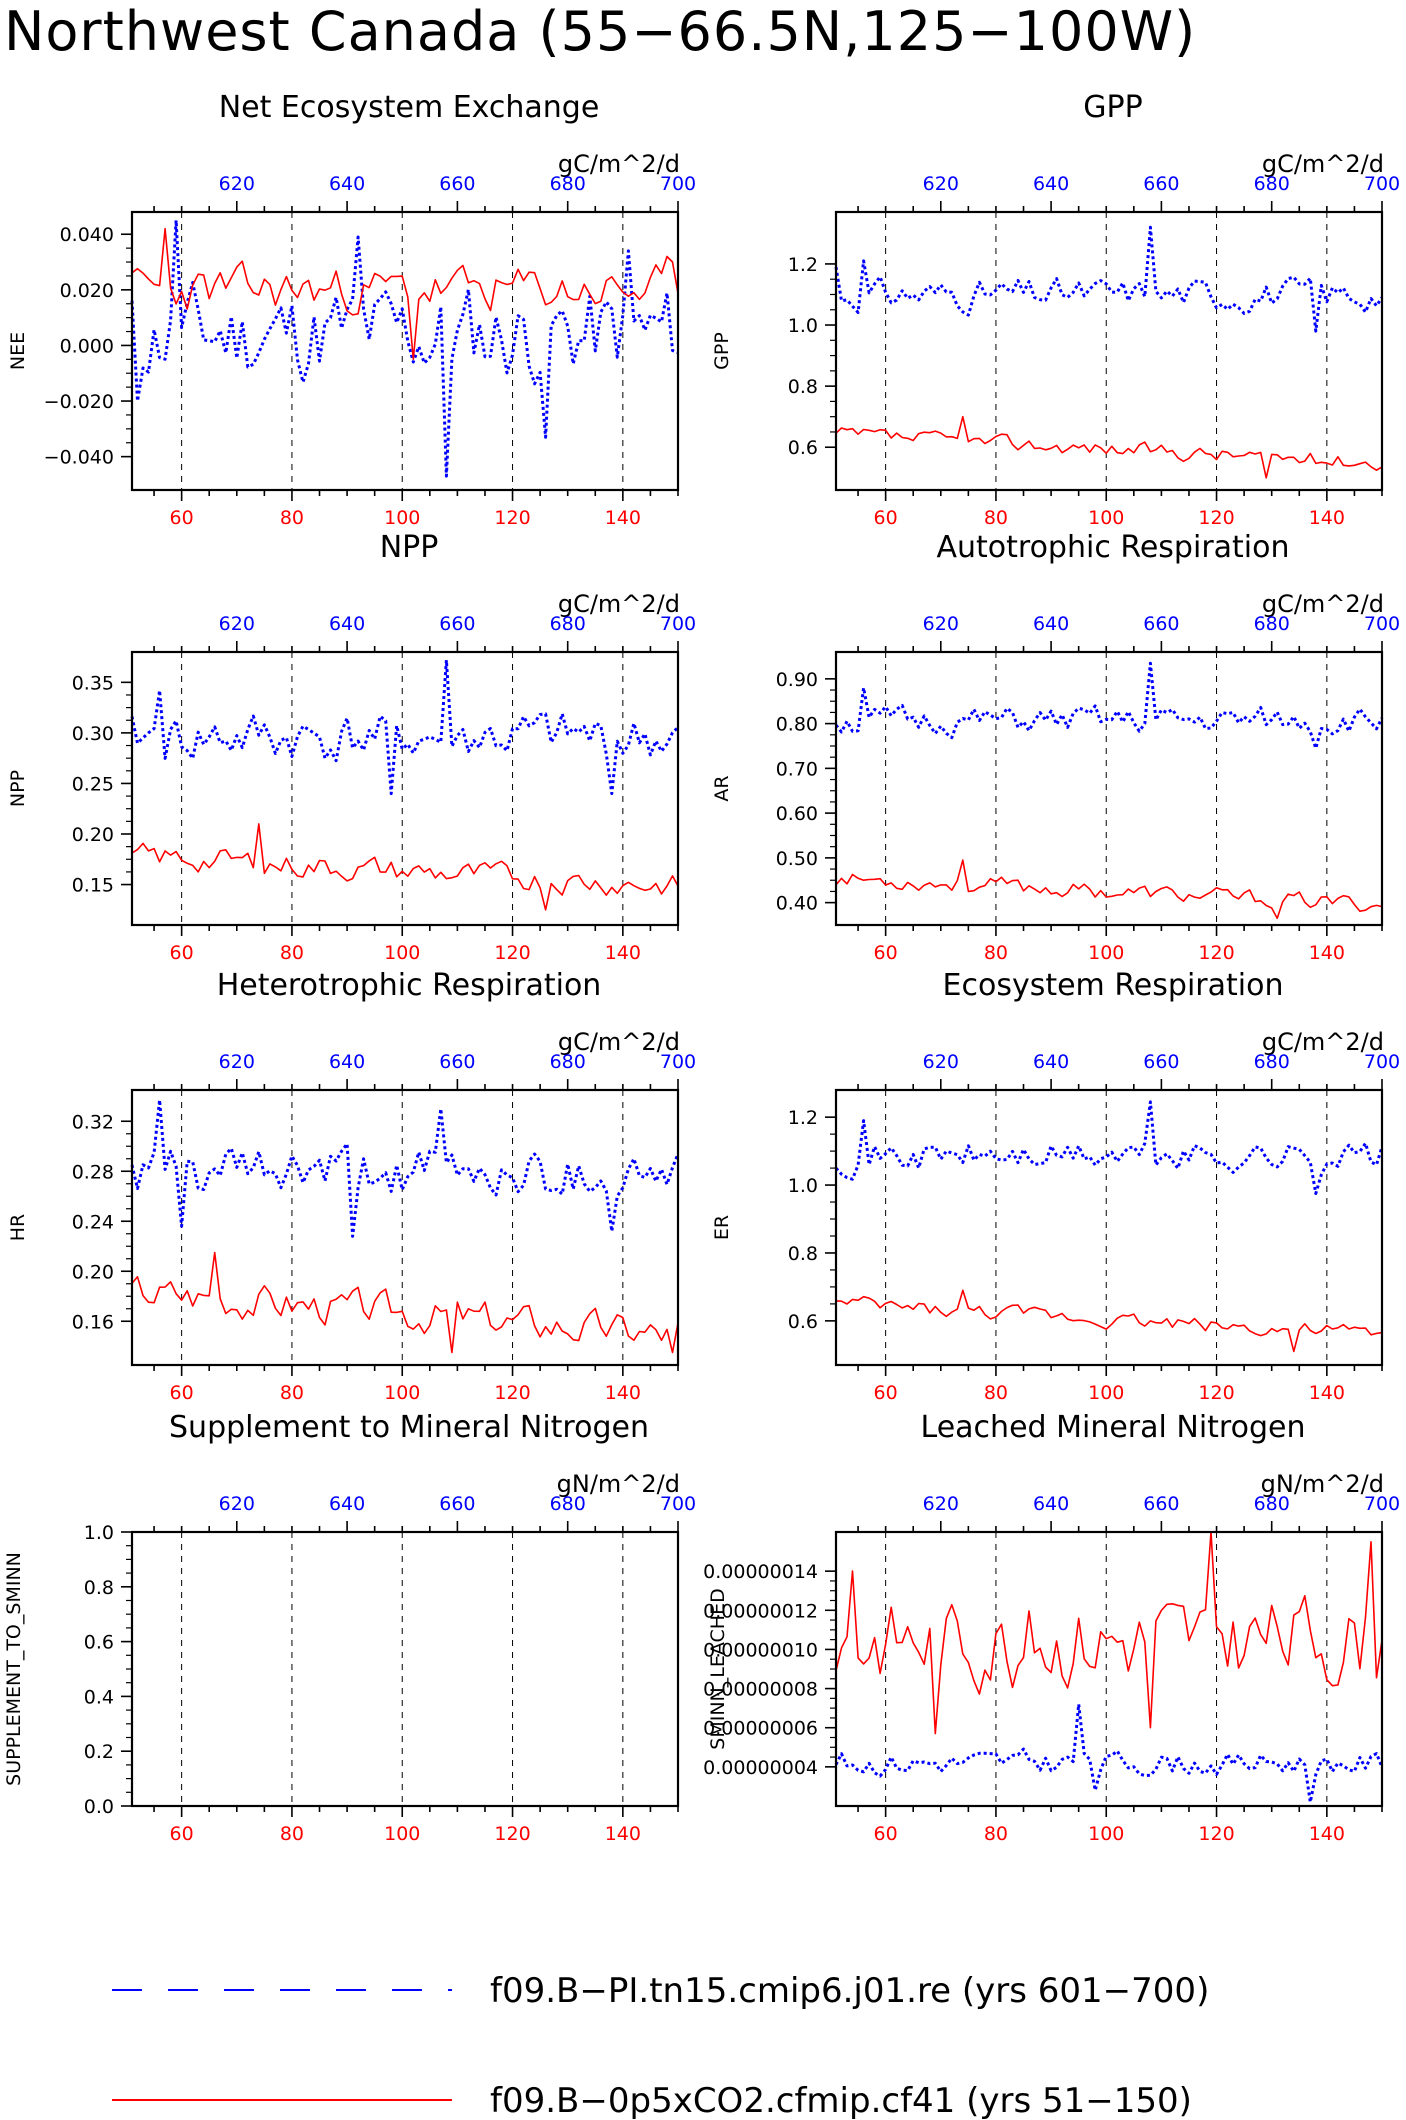 The image size is (1406, 2120). I want to click on y-axis-label: ER, so click(722, 1227).